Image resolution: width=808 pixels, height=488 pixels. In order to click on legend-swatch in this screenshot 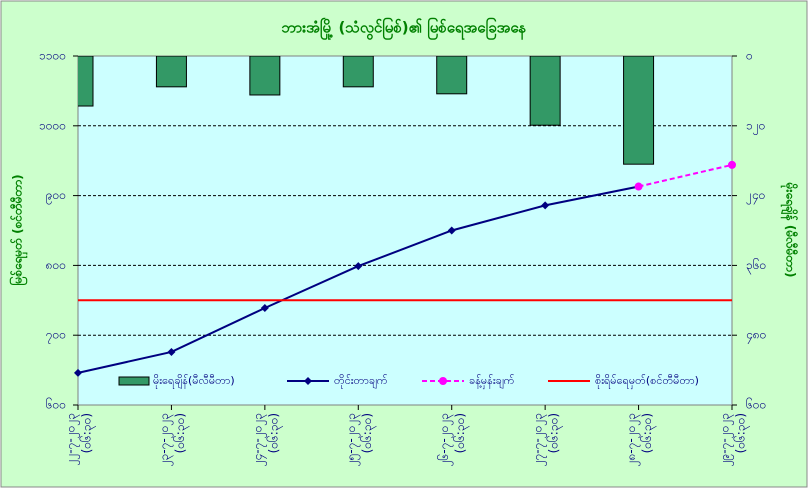, I will do `click(134, 381)`.